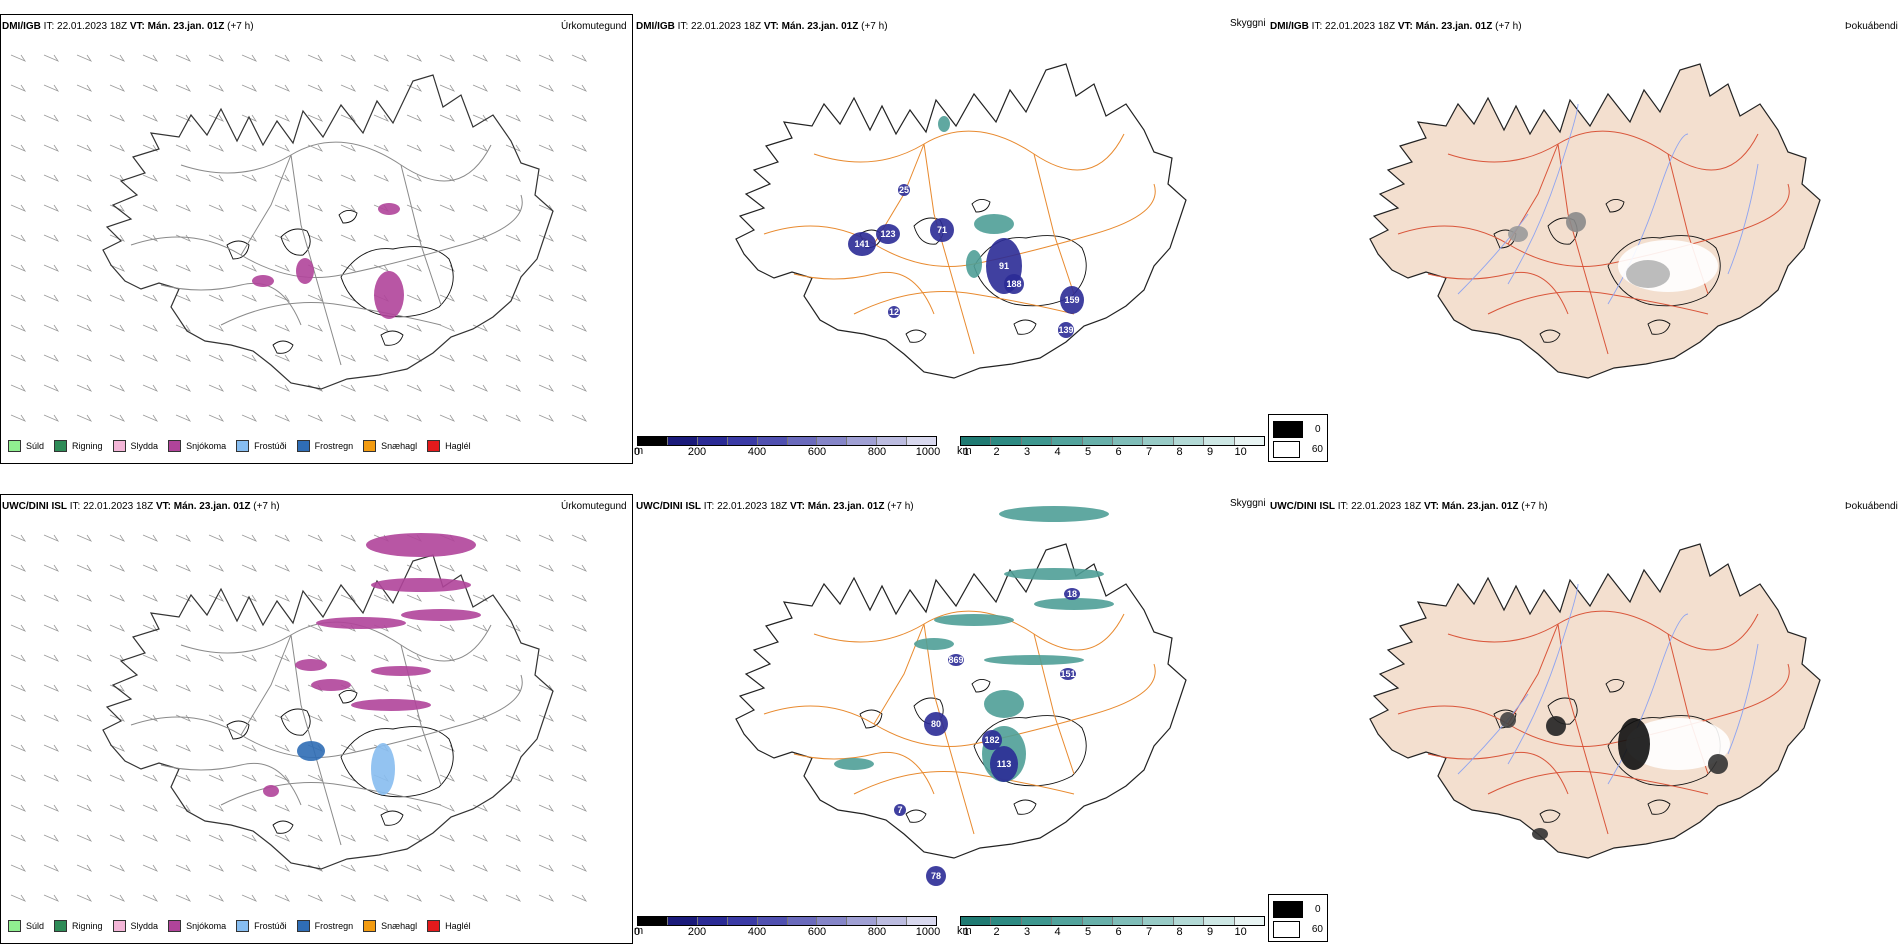 The image size is (1900, 950). Describe the element at coordinates (1240, 452) in the screenshot. I see `colorbar-tick-label: 10` at that location.